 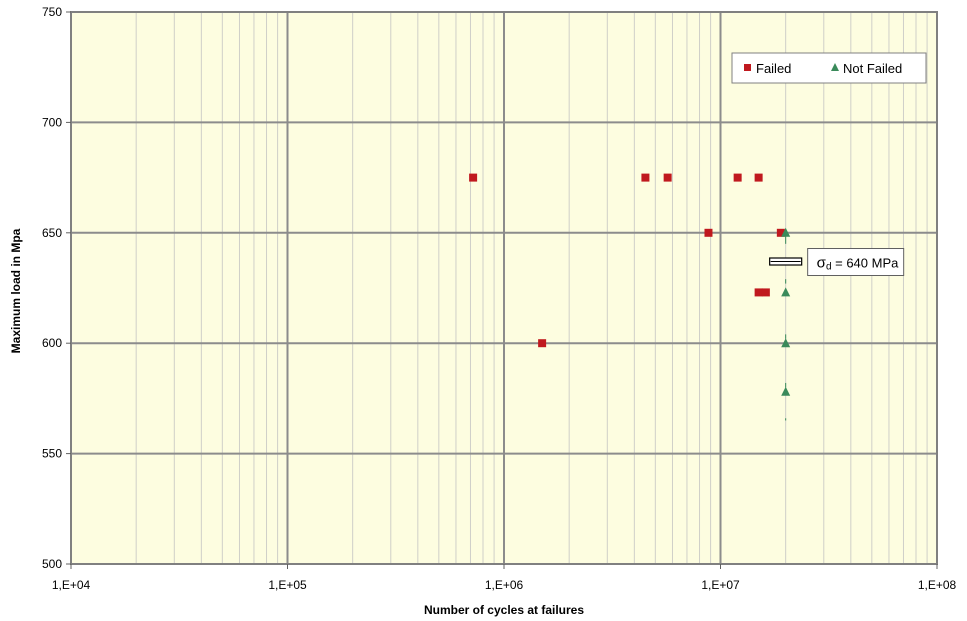 I want to click on annotation-box, so click(x=856, y=262).